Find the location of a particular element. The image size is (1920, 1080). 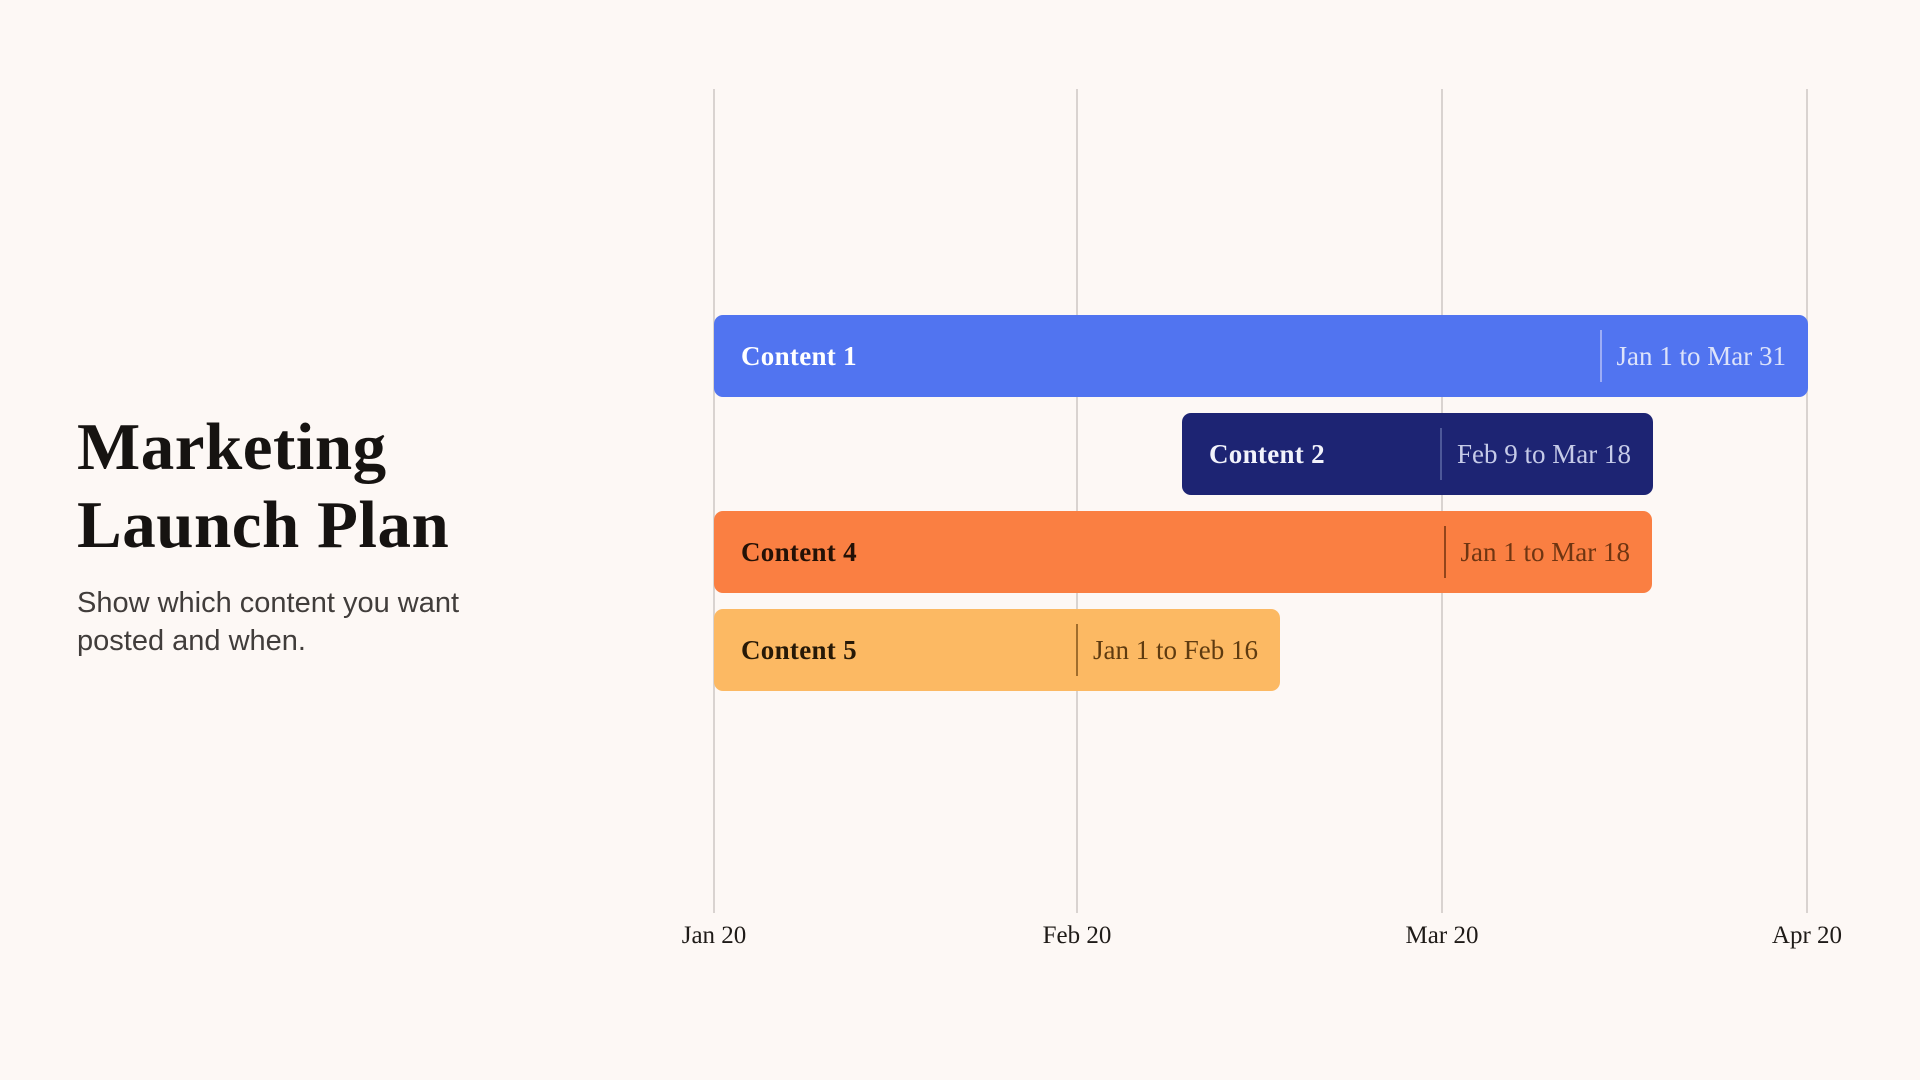

page-title: Marketing Launch Plan is located at coordinates (263, 486).